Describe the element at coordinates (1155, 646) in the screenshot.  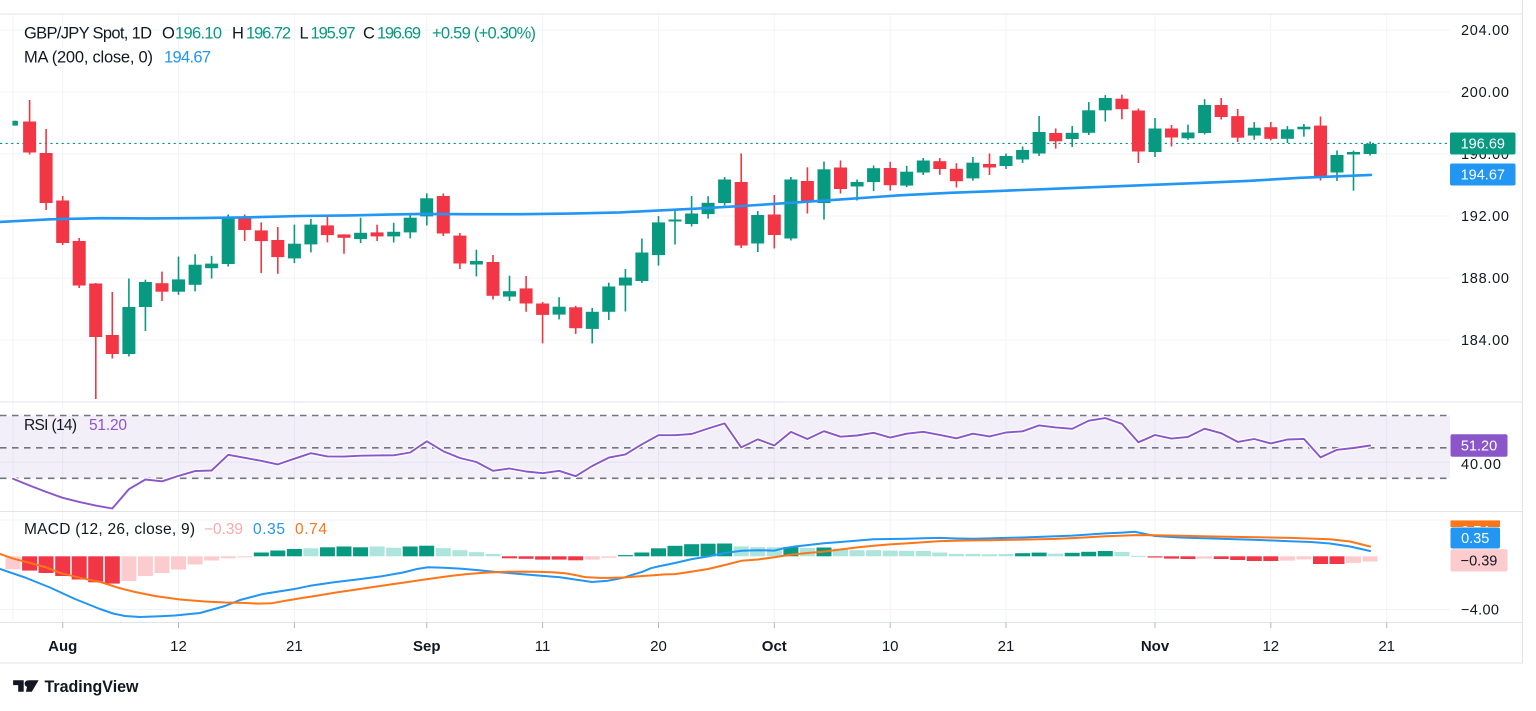
I see `svg-text: Nov` at that location.